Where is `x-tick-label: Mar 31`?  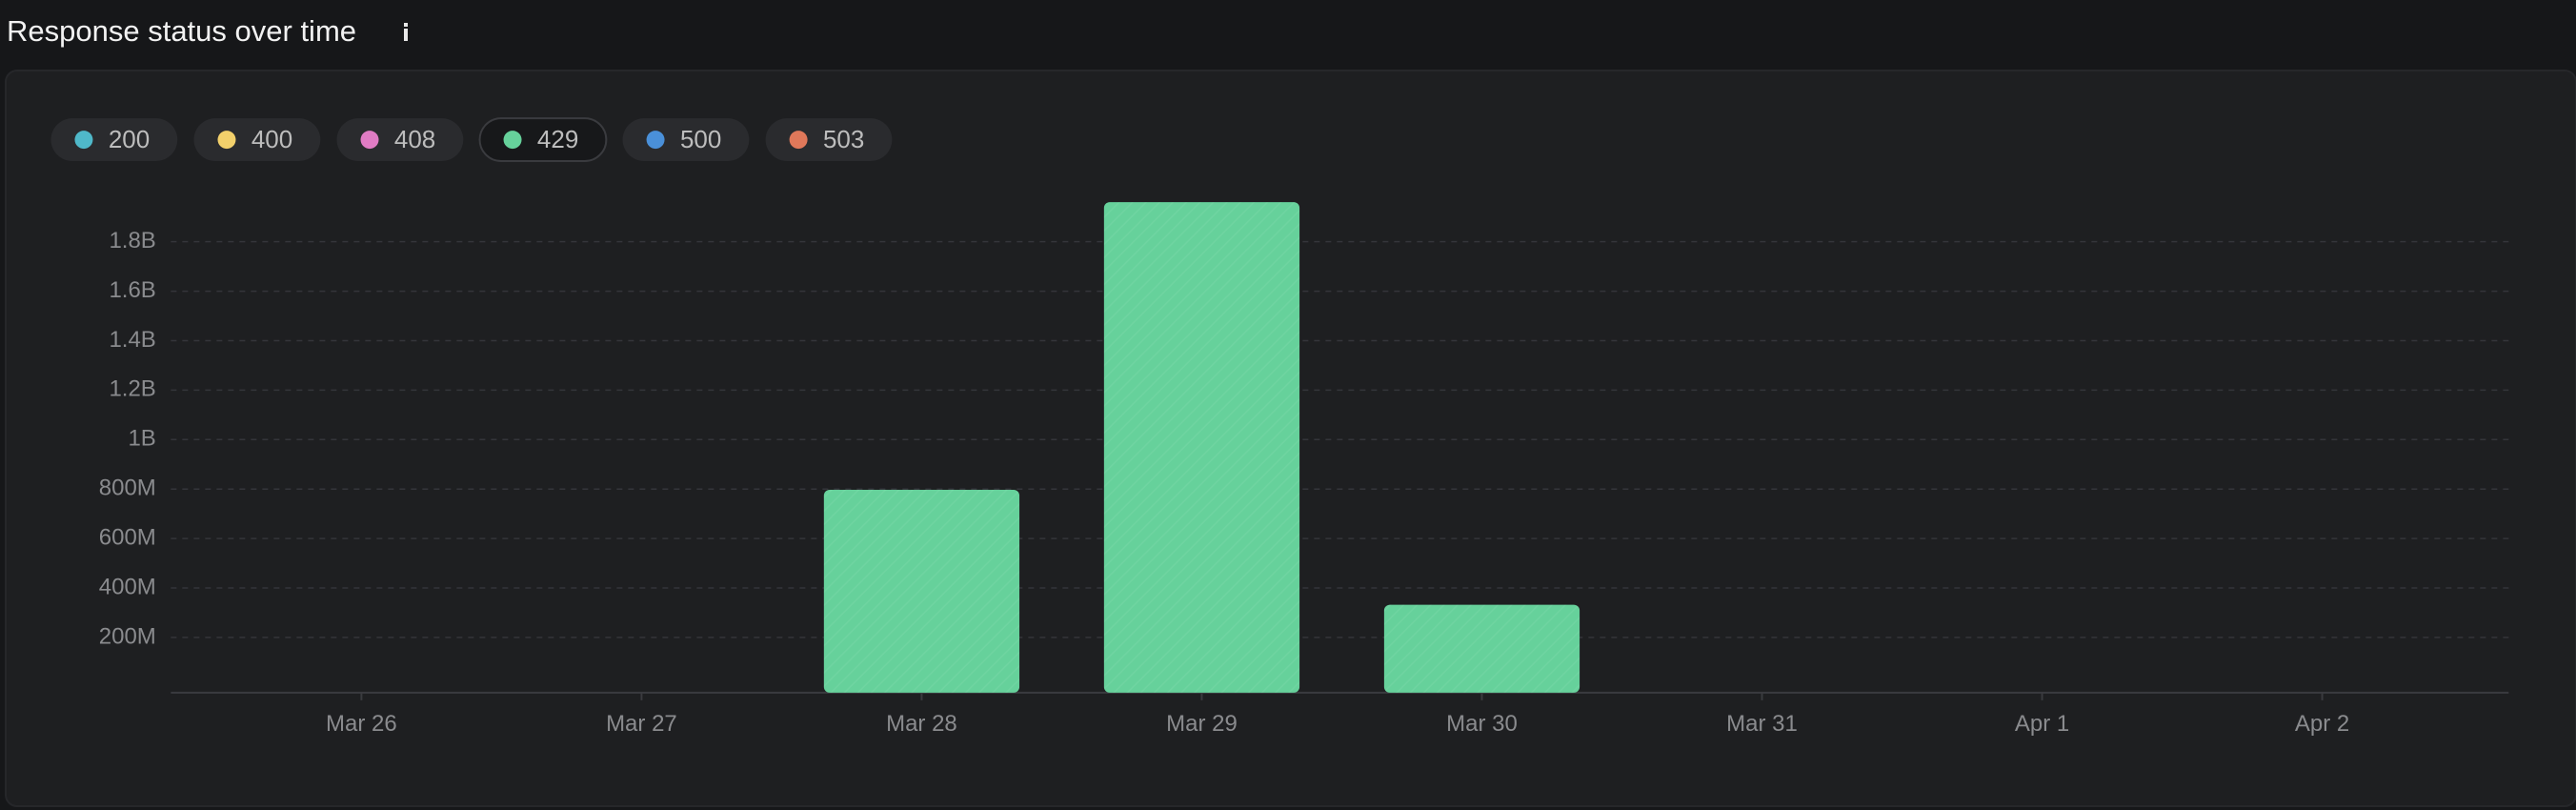 x-tick-label: Mar 31 is located at coordinates (1762, 724).